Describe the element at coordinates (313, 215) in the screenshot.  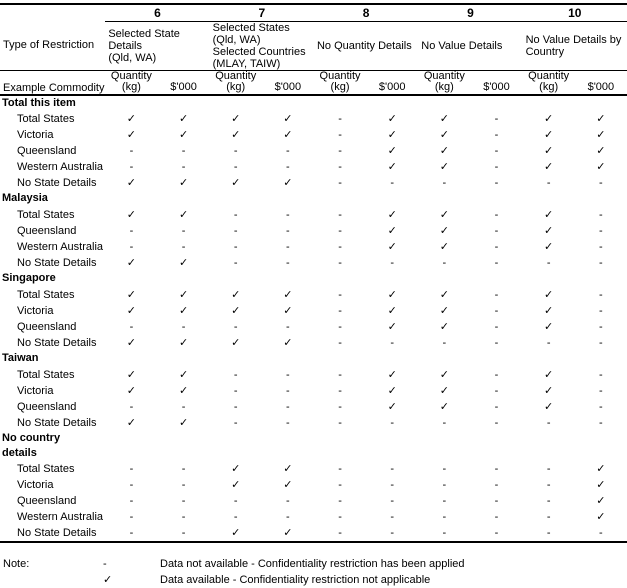
I see `table-row: Total States ✓ ✓ - - - ✓ ✓ - ✓ -` at that location.